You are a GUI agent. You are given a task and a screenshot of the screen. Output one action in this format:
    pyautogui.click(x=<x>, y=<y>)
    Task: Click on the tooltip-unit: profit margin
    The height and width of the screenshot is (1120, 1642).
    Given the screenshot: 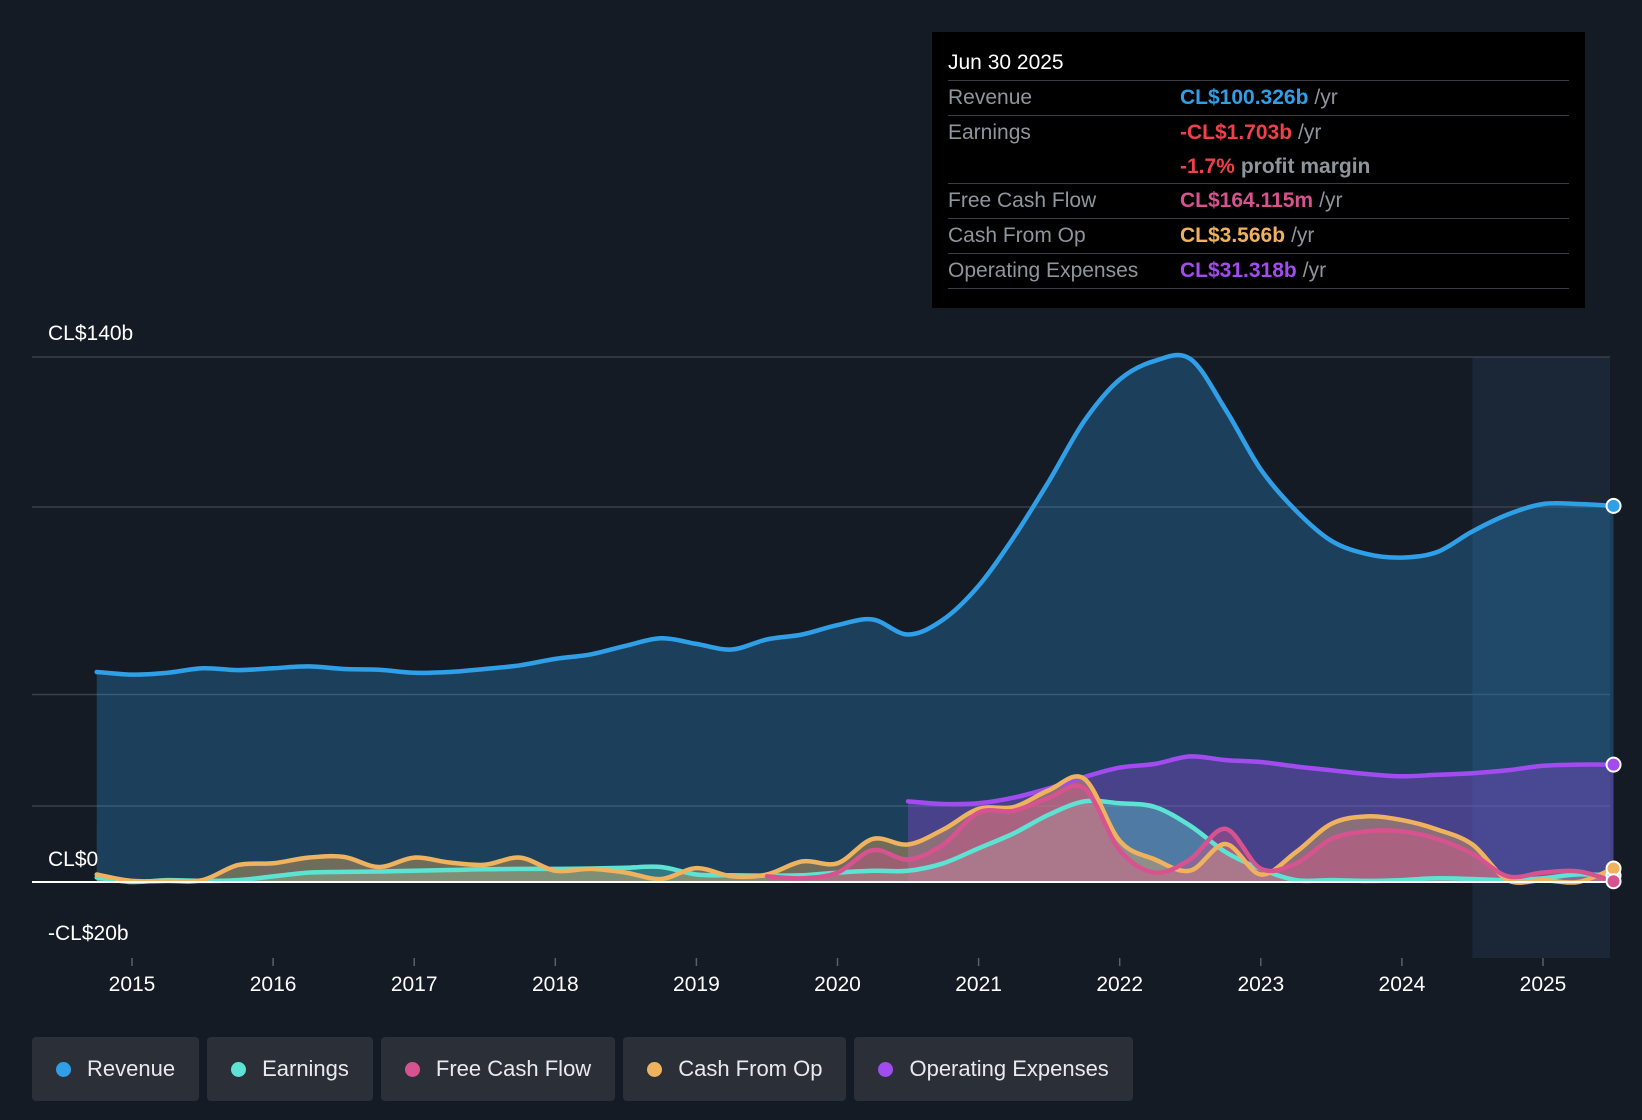 What is the action you would take?
    pyautogui.click(x=1305, y=166)
    